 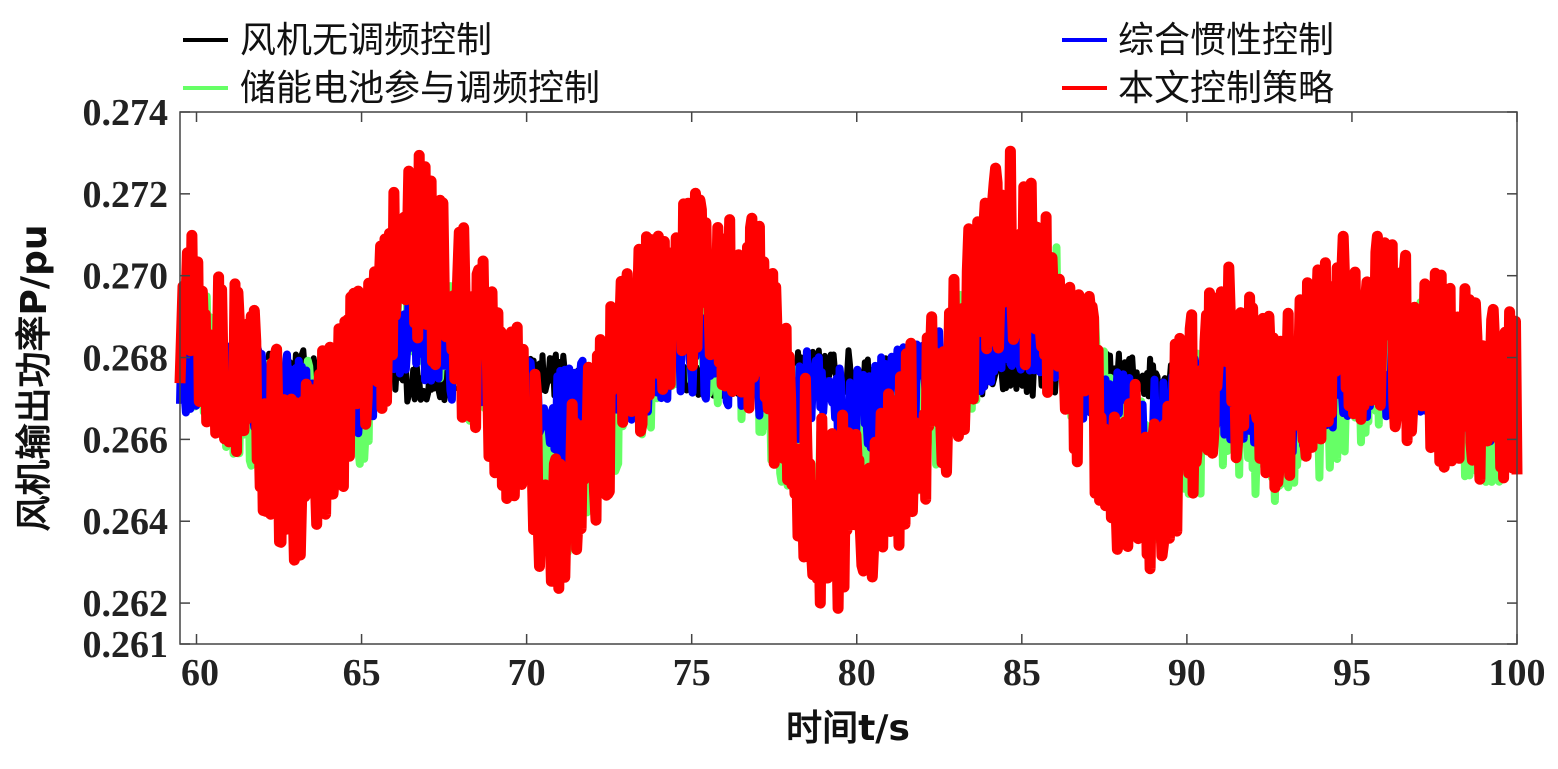 What do you see at coordinates (1187, 673) in the screenshot?
I see `x-tick-label: 90` at bounding box center [1187, 673].